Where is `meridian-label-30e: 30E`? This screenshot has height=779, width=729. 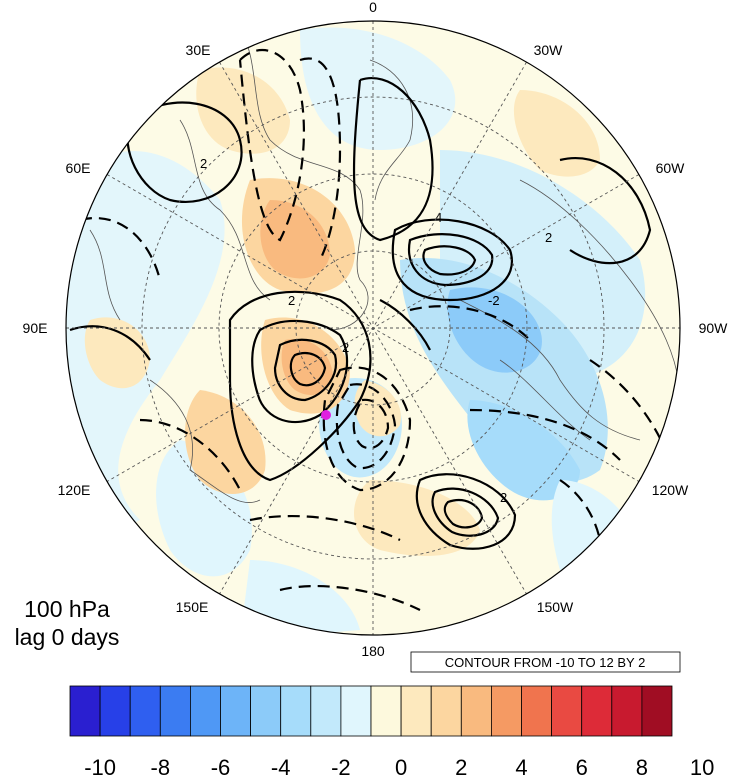
meridian-label-30e: 30E is located at coordinates (198, 50).